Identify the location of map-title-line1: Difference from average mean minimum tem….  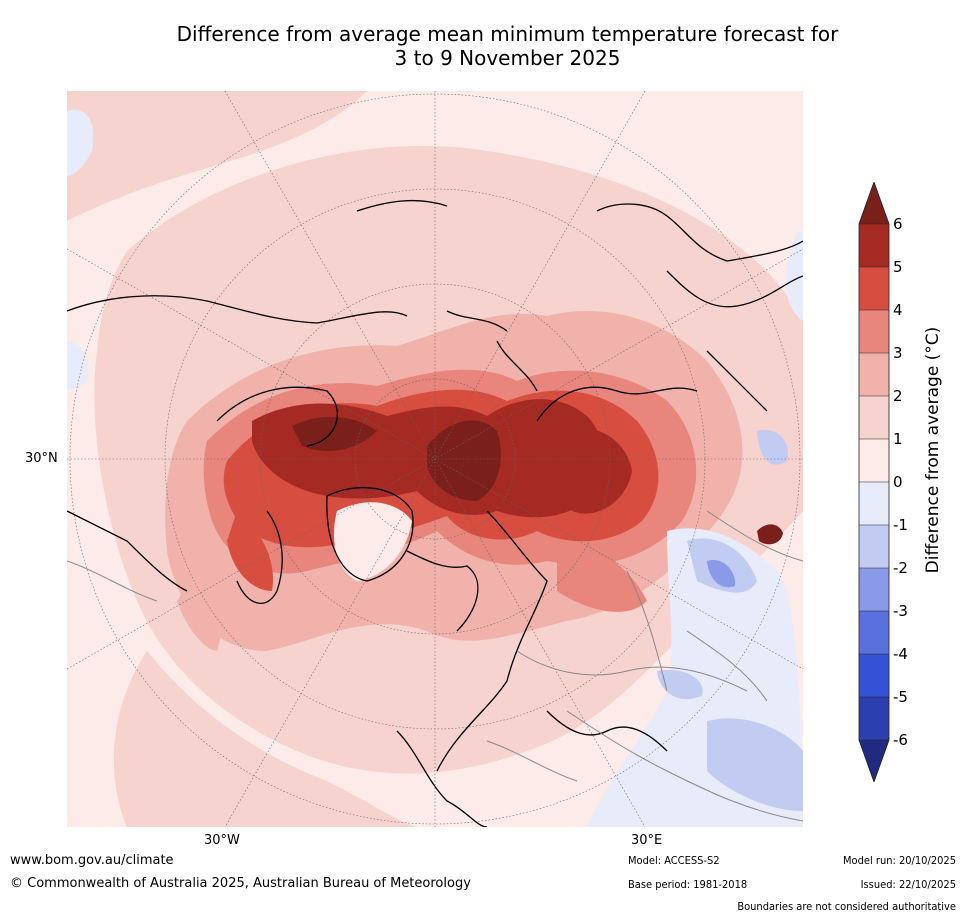
(507, 34).